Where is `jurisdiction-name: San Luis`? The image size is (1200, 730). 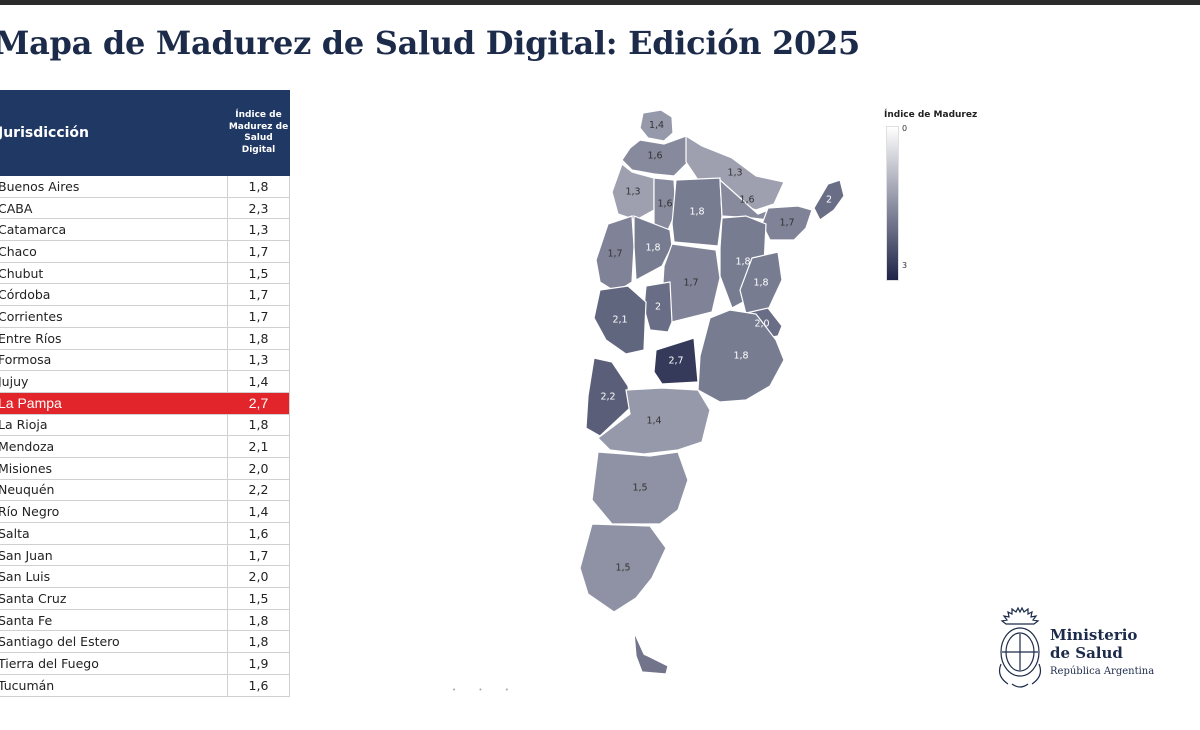
jurisdiction-name: San Luis is located at coordinates (114, 577).